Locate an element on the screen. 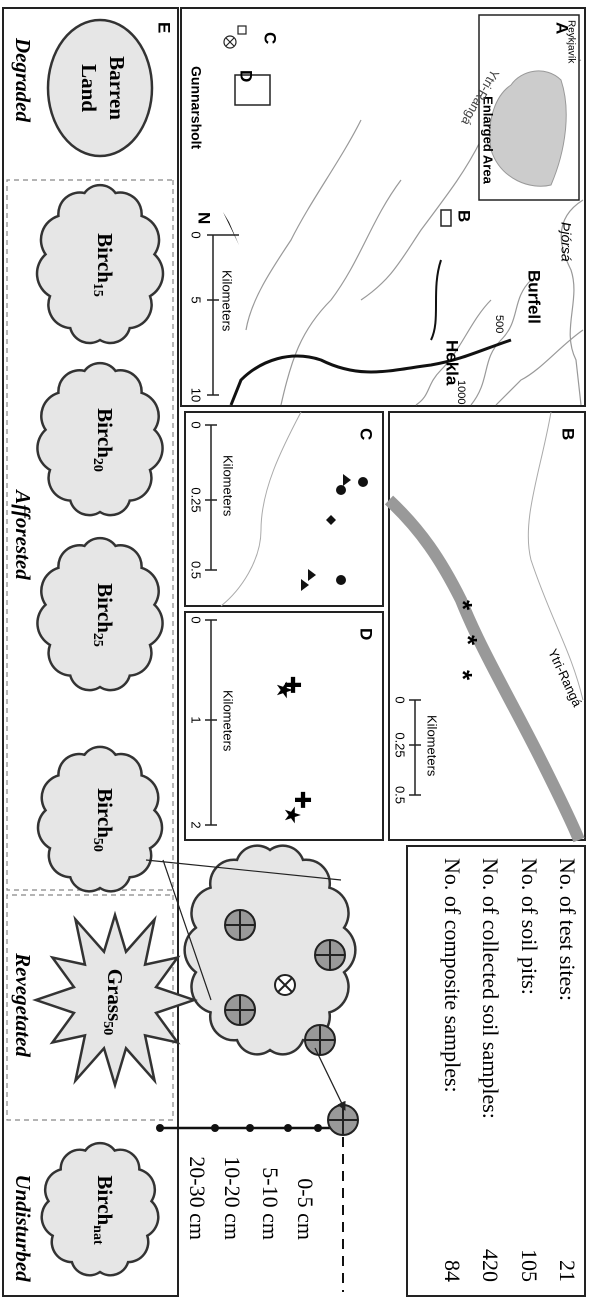 This screenshot has height=1299, width=591. depth-dots is located at coordinates (239, 1128).